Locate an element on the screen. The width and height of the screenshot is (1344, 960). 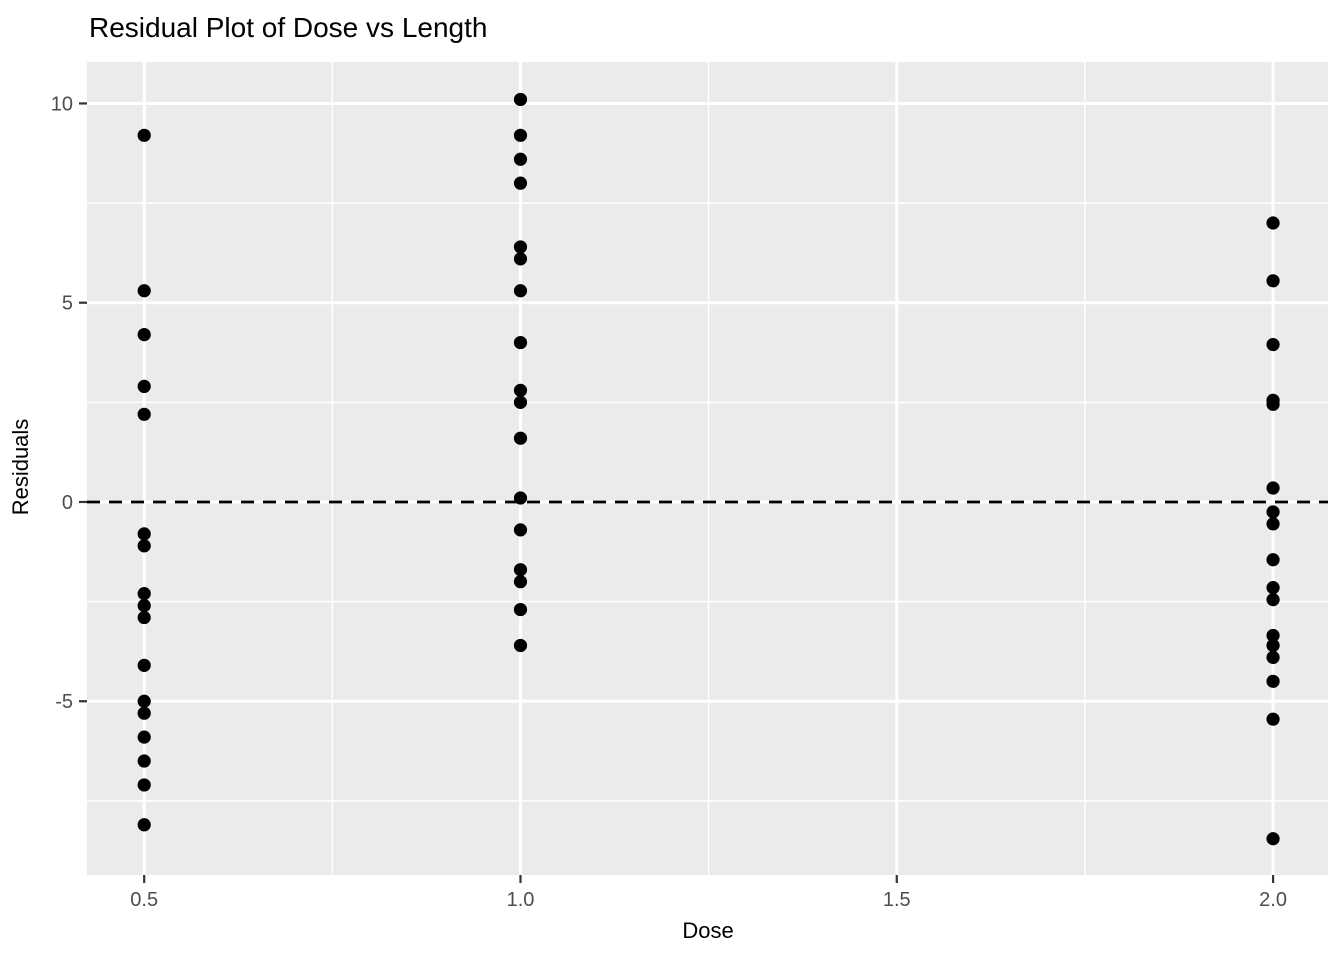
x-tick-label: 0.5 is located at coordinates (144, 900).